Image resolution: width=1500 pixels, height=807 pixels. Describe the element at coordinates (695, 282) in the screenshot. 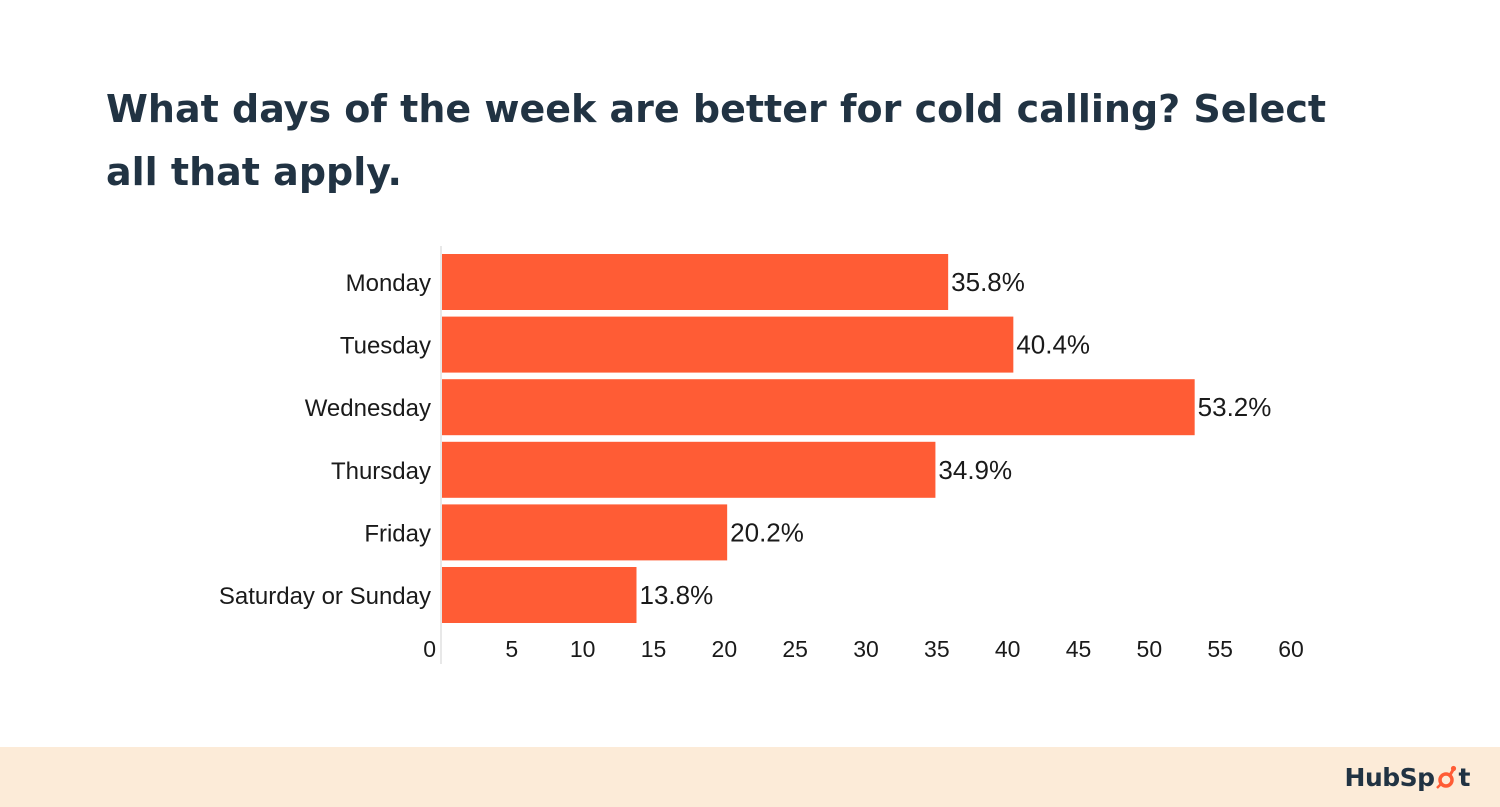

I see `bar-monday` at that location.